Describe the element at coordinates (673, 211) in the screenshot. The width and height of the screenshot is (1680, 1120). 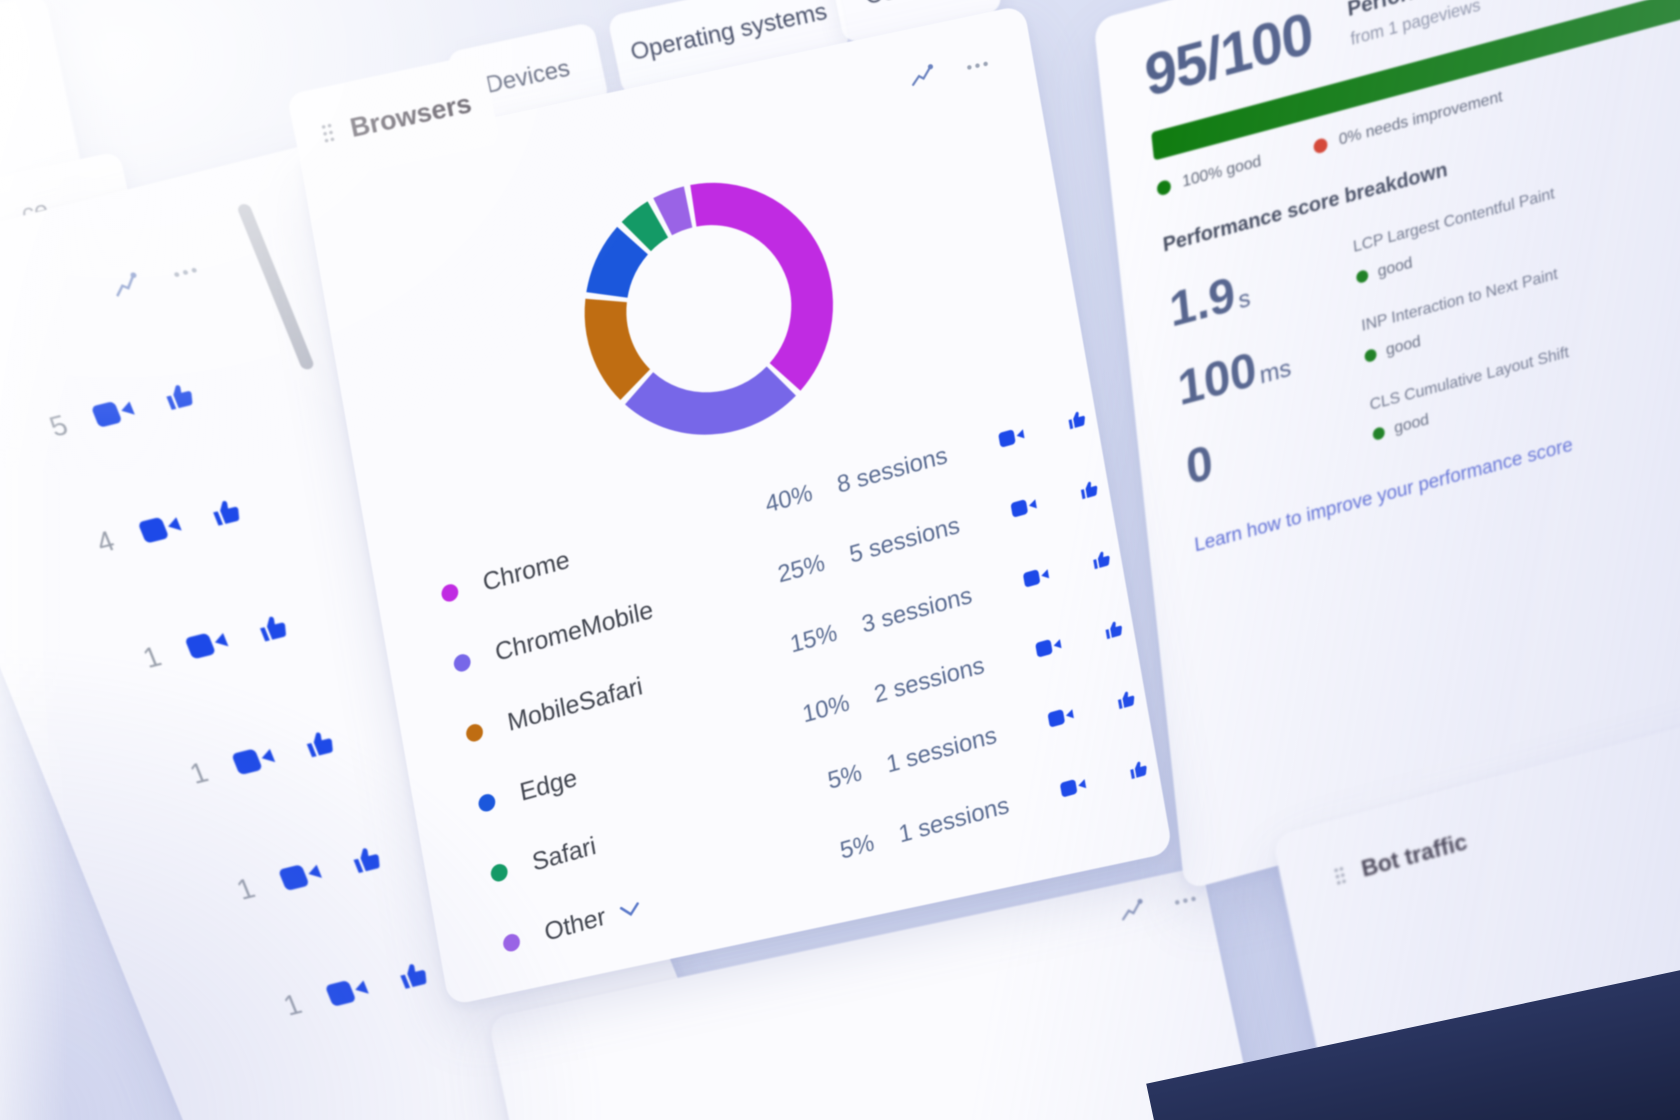
I see `donut-segment-other` at that location.